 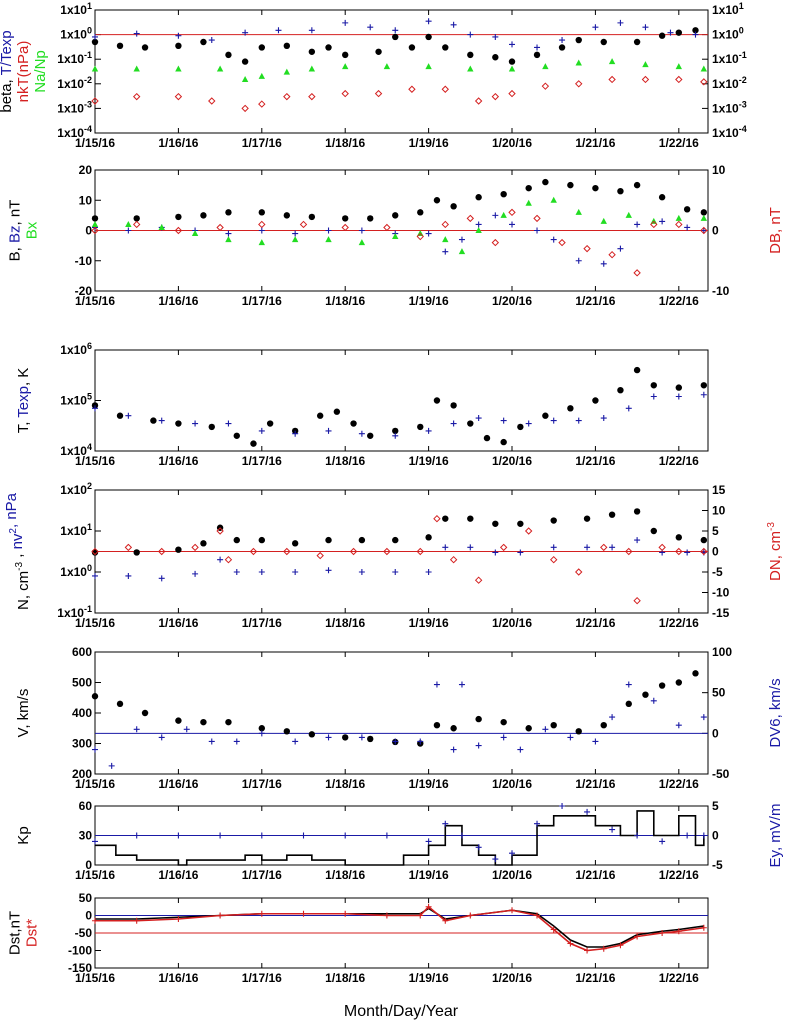 What do you see at coordinates (76, 400) in the screenshot?
I see `y-tick-label: 1x10⁵` at bounding box center [76, 400].